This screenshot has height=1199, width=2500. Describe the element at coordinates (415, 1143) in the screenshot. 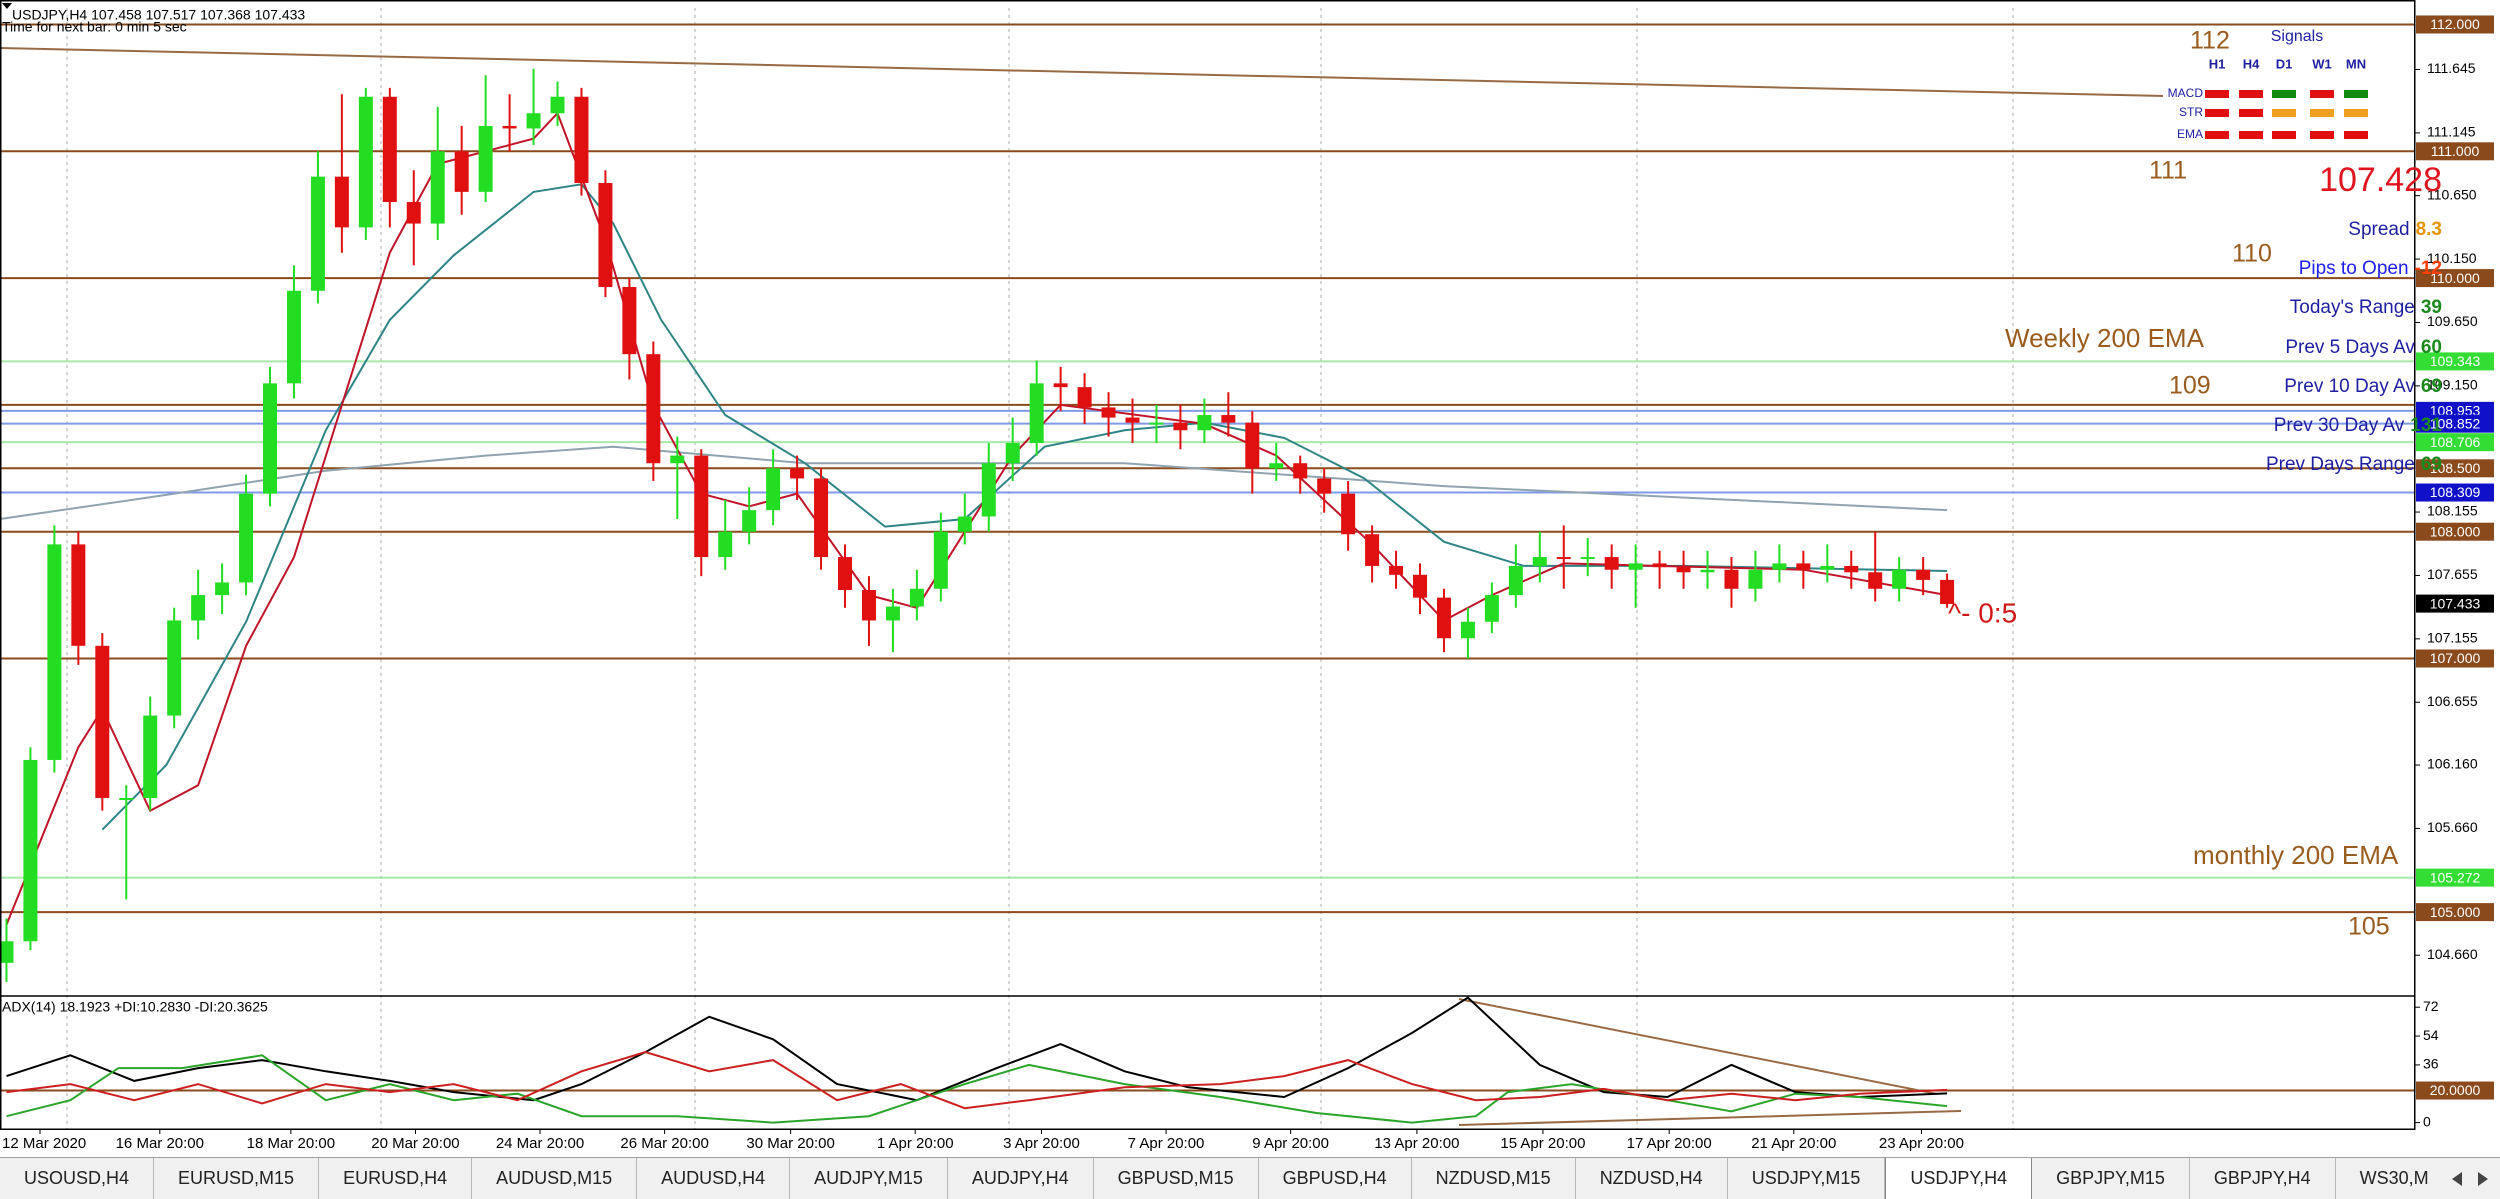

I see `x-tick-label: 20 Mar 20:00` at that location.